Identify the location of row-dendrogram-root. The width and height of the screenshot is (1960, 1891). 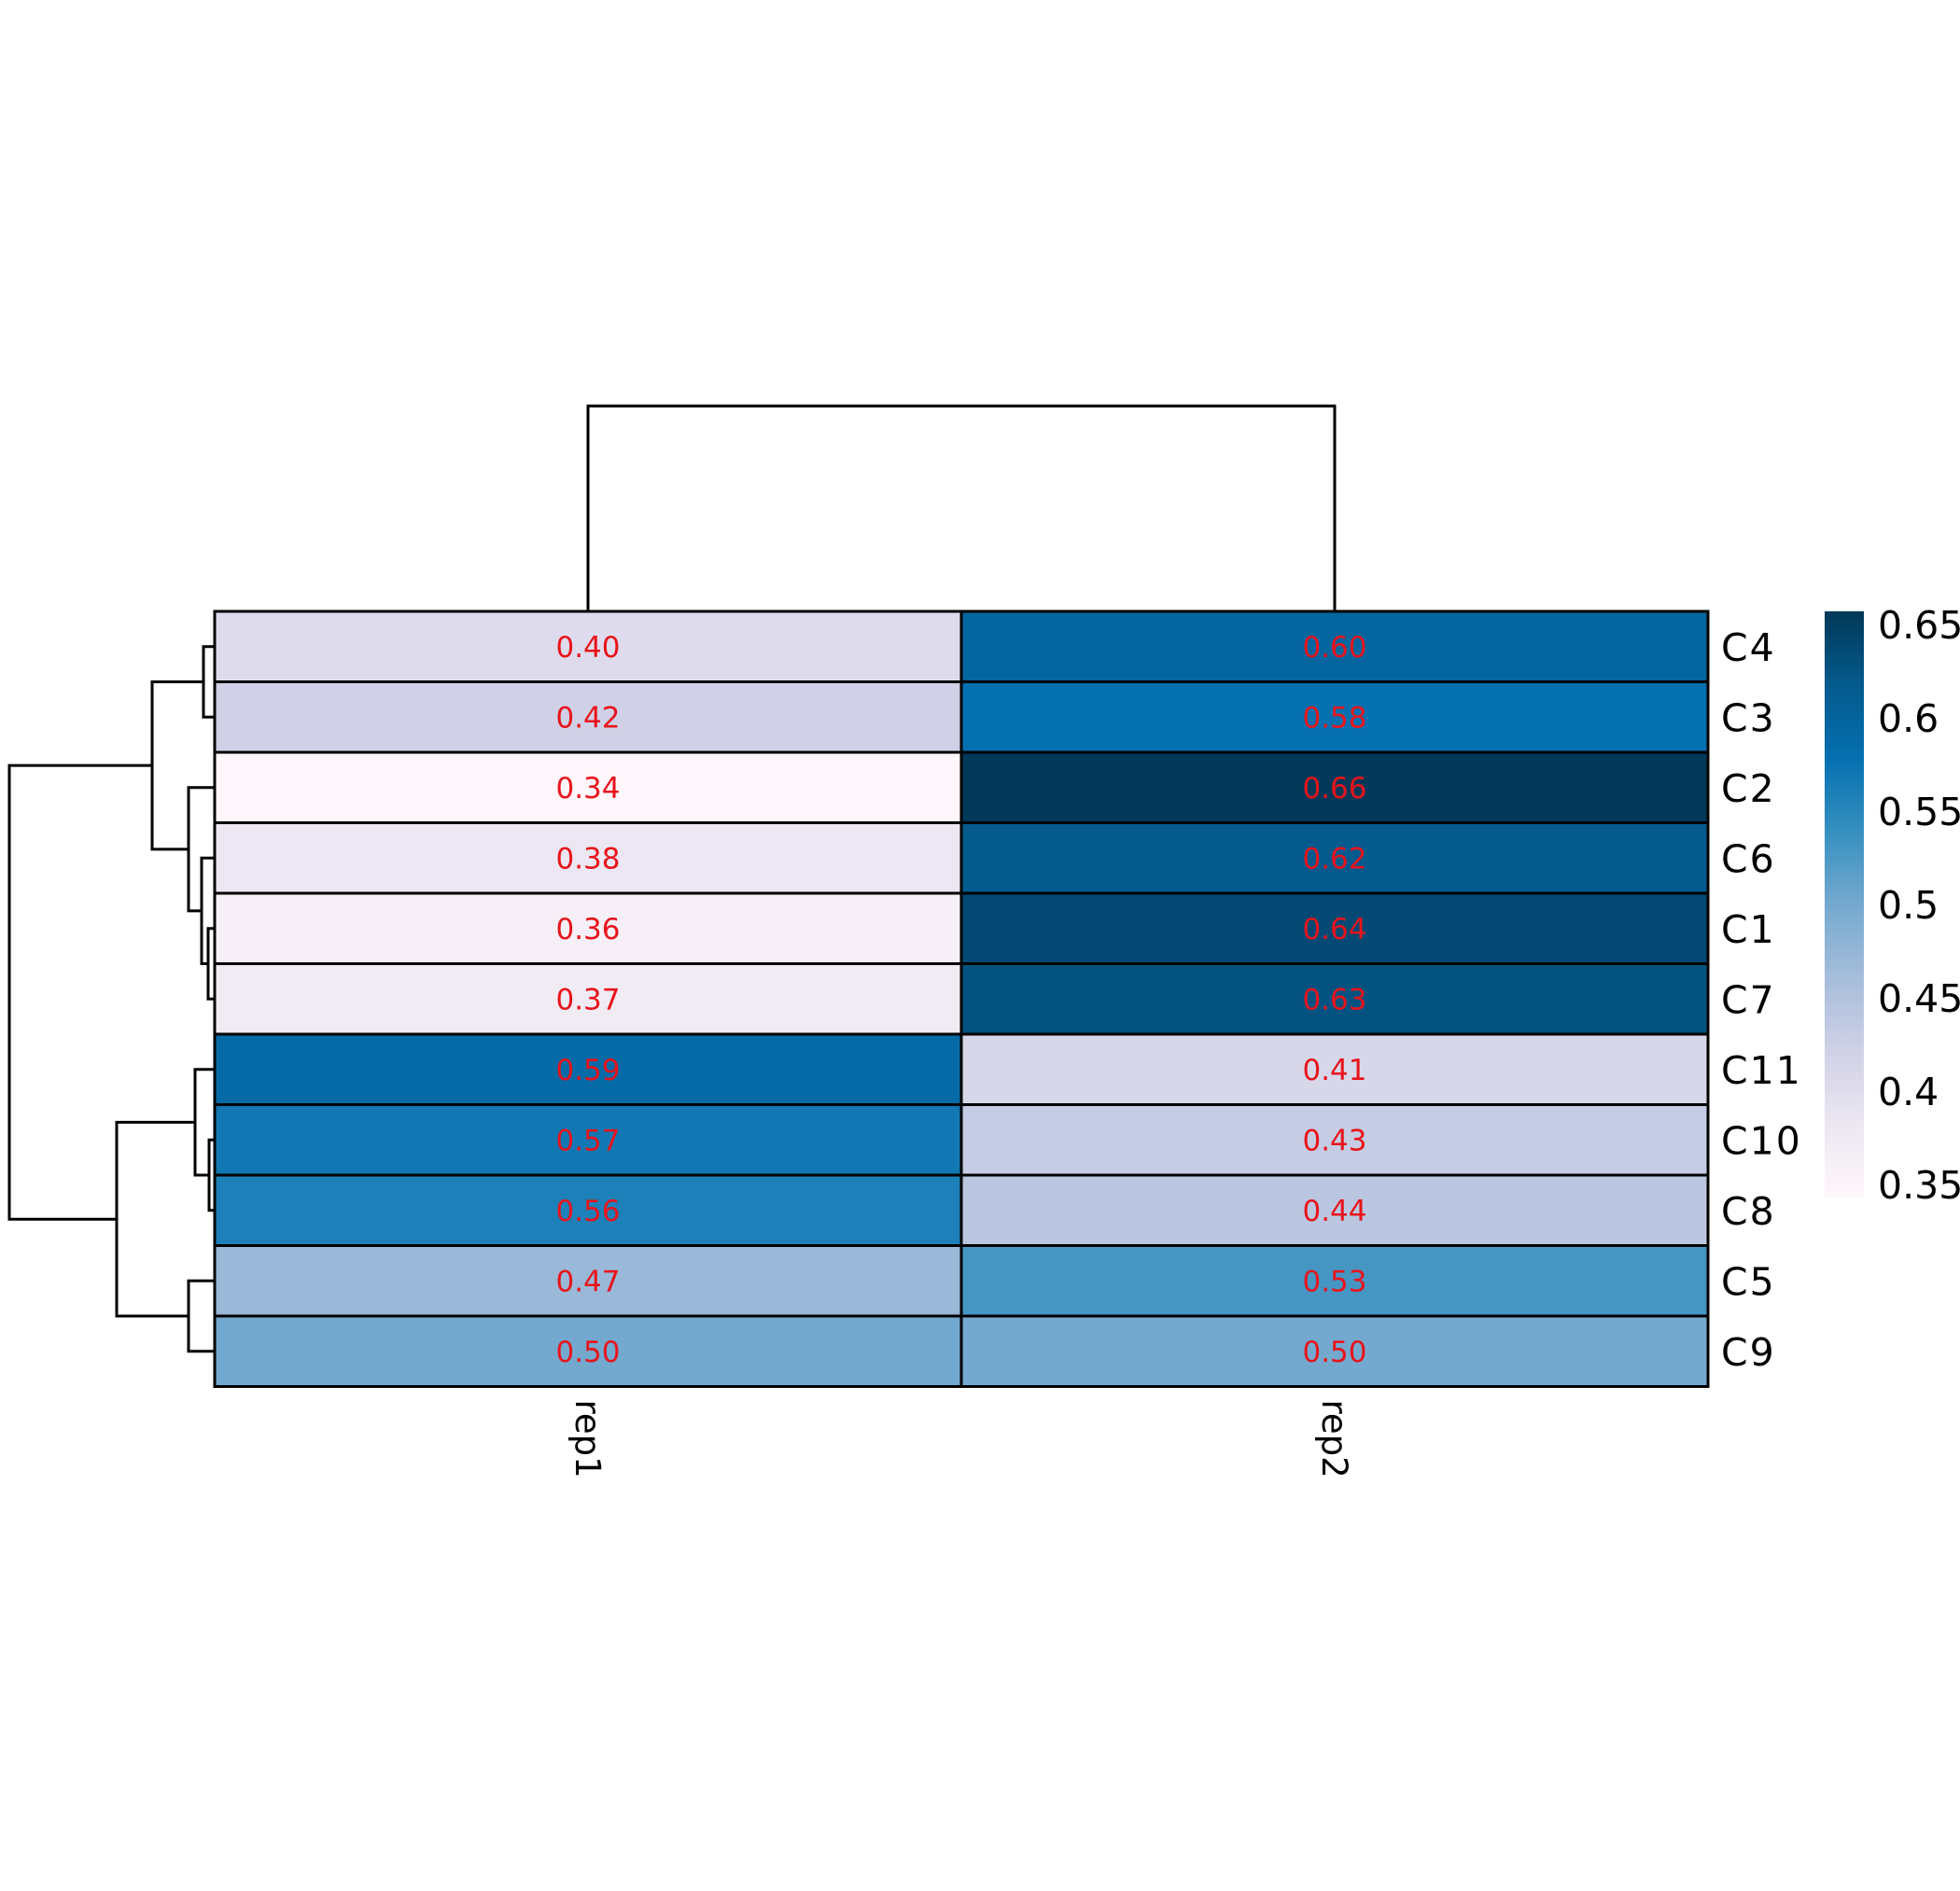
(79, 992).